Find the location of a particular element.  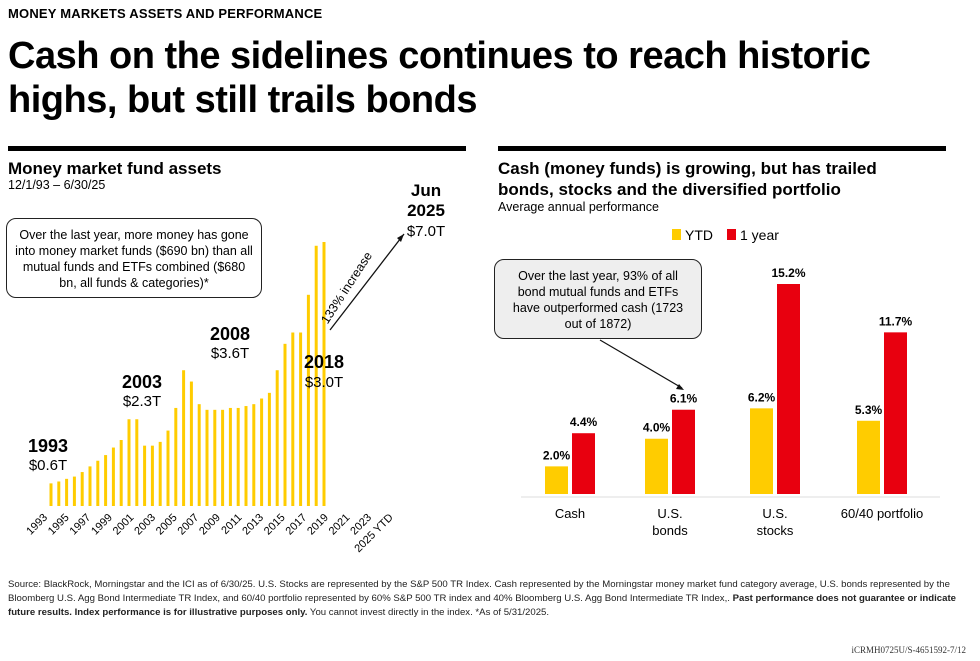

bar-value-label: 6.1% is located at coordinates (684, 399).